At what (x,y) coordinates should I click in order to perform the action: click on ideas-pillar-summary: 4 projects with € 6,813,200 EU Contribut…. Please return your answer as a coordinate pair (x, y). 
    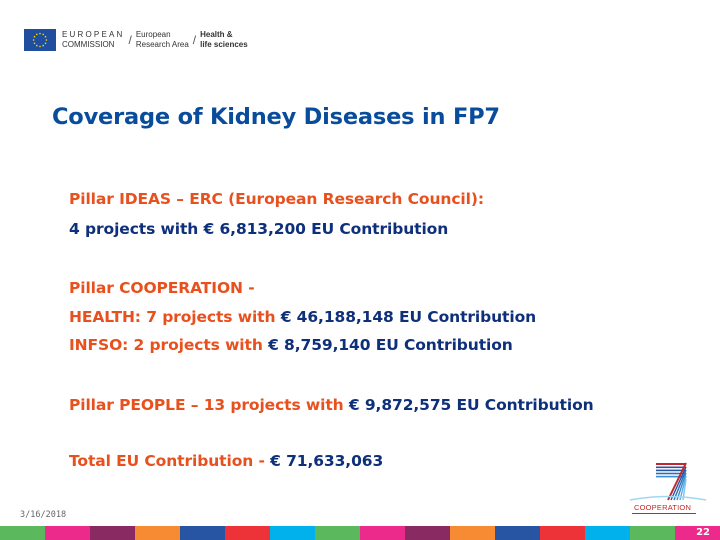
    Looking at the image, I should click on (259, 229).